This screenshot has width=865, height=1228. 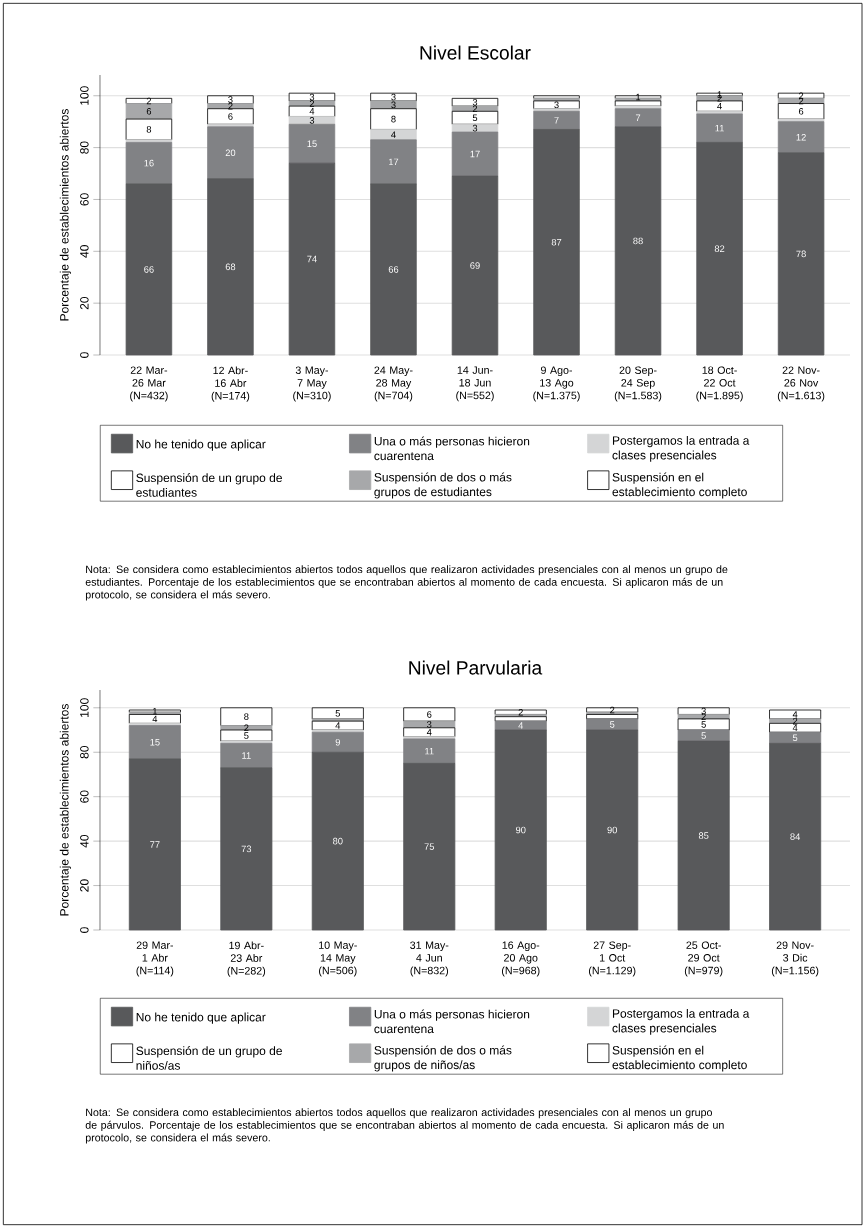 What do you see at coordinates (230, 384) in the screenshot?
I see `x-tick-label: 12 Abr- 16 Abr (N=174)` at bounding box center [230, 384].